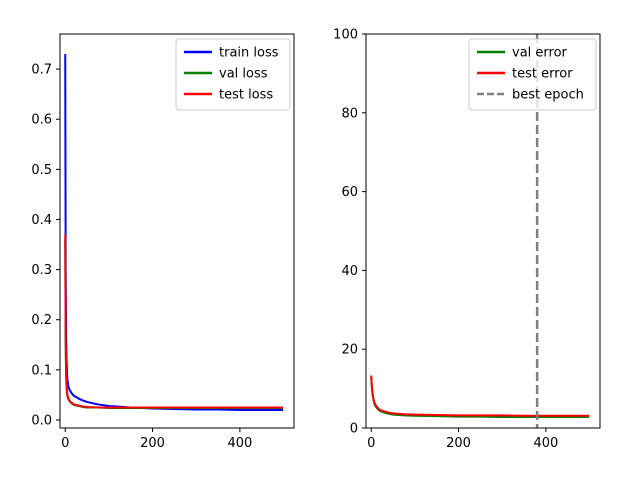 The height and width of the screenshot is (484, 640). What do you see at coordinates (480, 396) in the screenshot?
I see `error-series-test-error` at bounding box center [480, 396].